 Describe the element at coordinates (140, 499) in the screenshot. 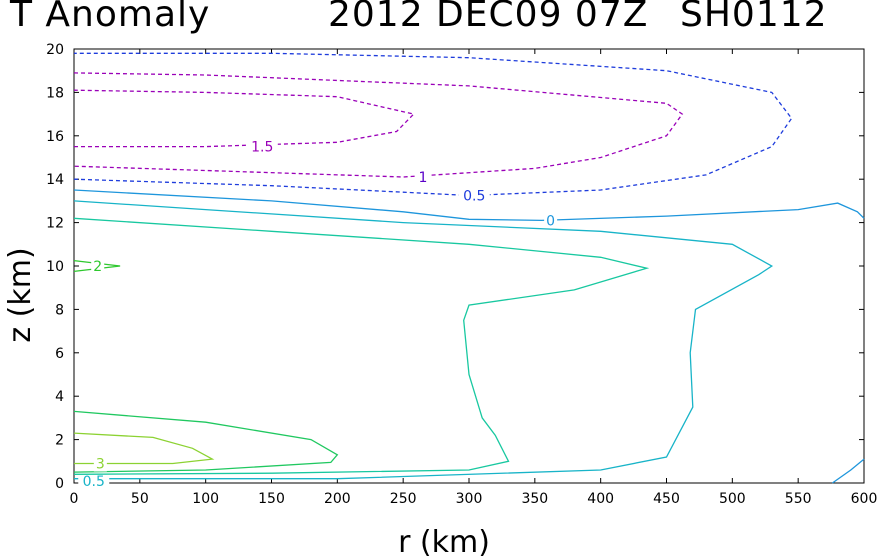

I see `x-tick-label: 50` at that location.